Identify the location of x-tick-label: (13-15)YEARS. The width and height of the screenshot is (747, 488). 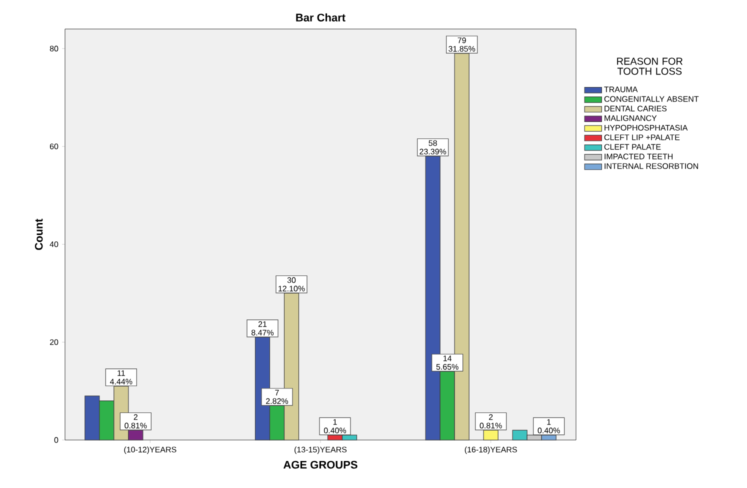
(320, 450).